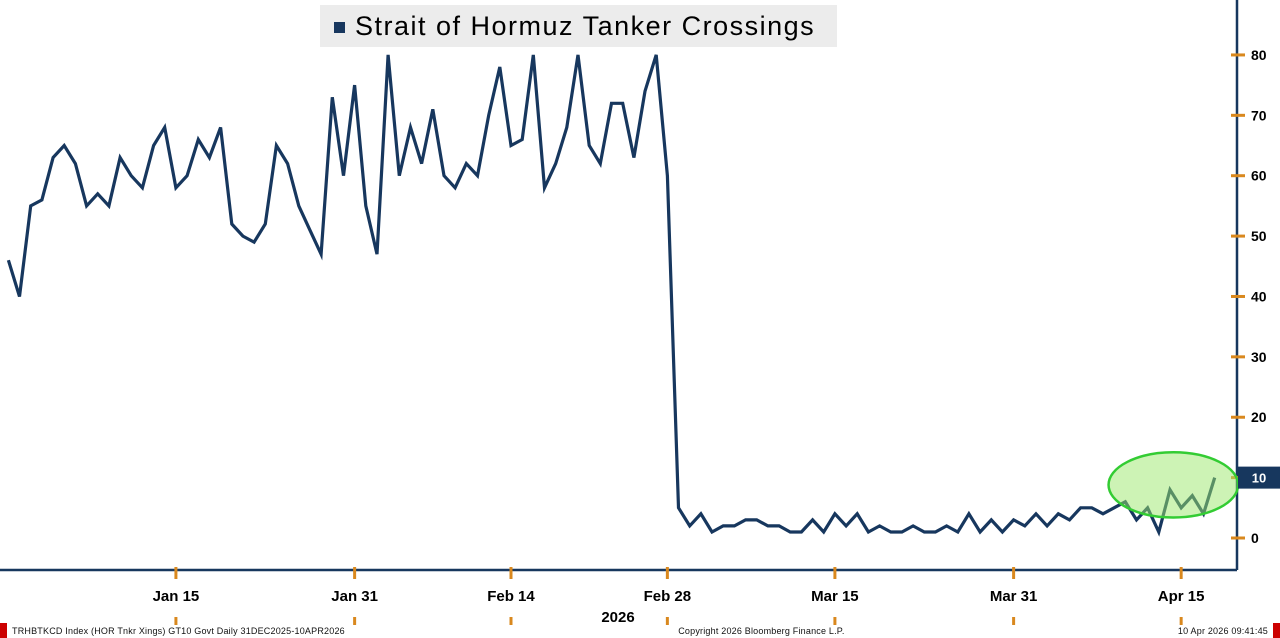  Describe the element at coordinates (1259, 296) in the screenshot. I see `y-tick-label: 40` at that location.